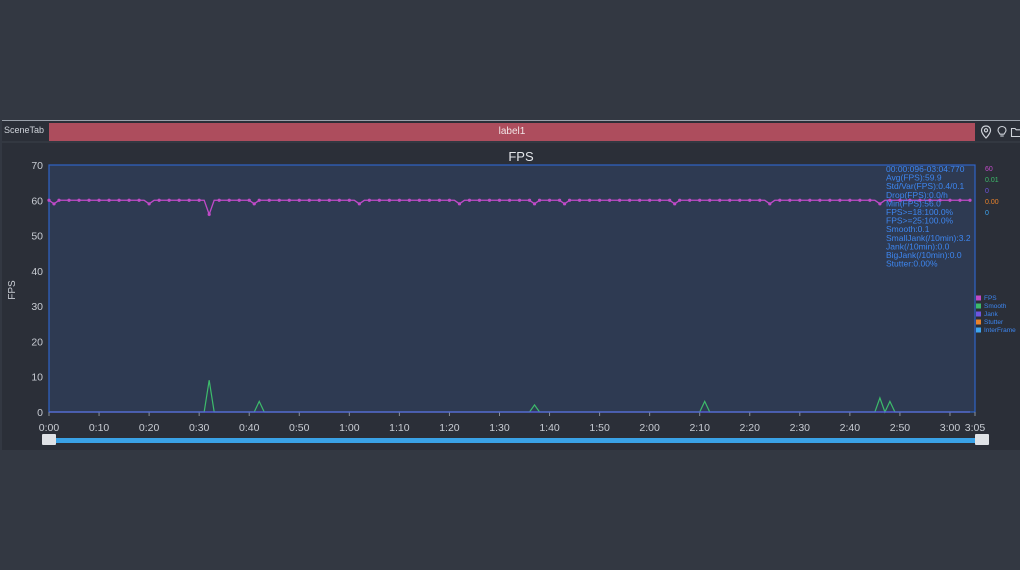 The width and height of the screenshot is (1020, 570). I want to click on y-tick-label: 40, so click(37, 272).